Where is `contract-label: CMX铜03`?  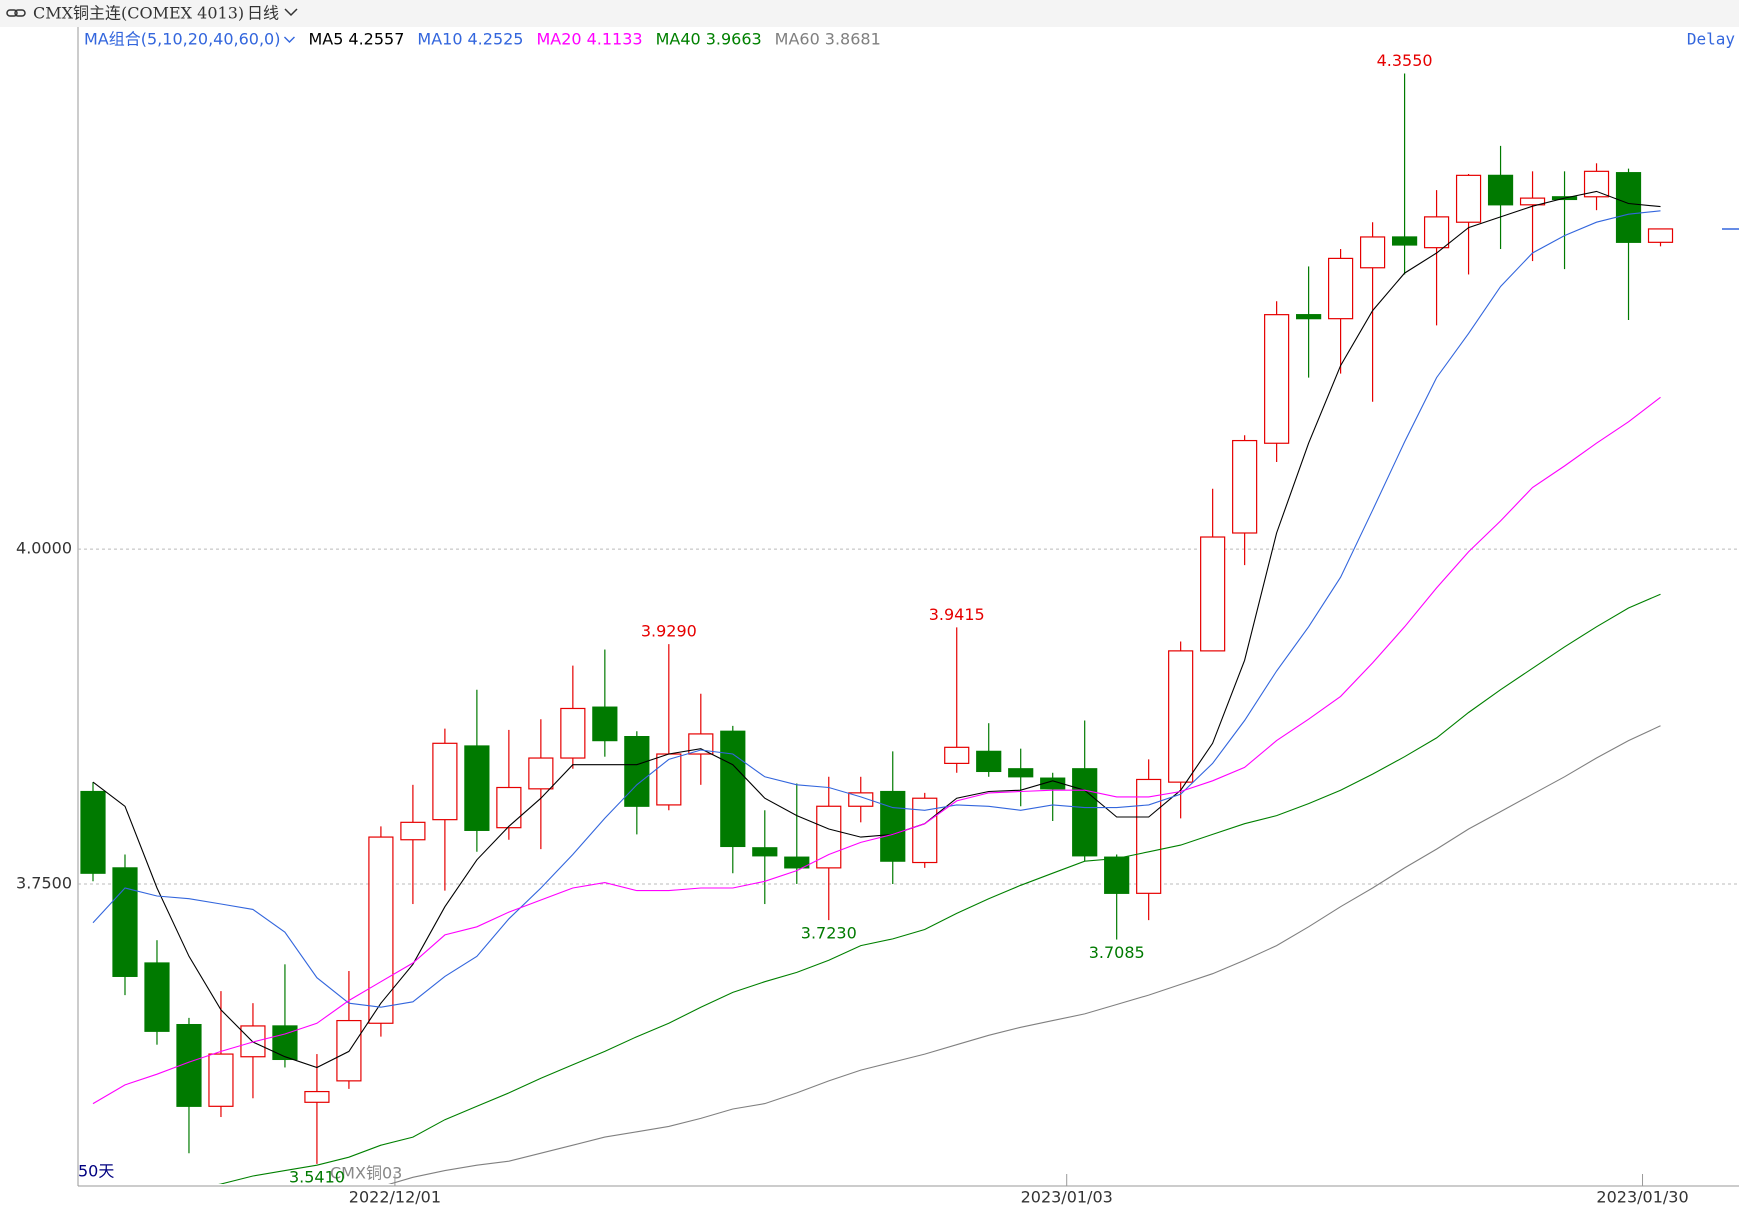
contract-label: CMX铜03 is located at coordinates (366, 1173).